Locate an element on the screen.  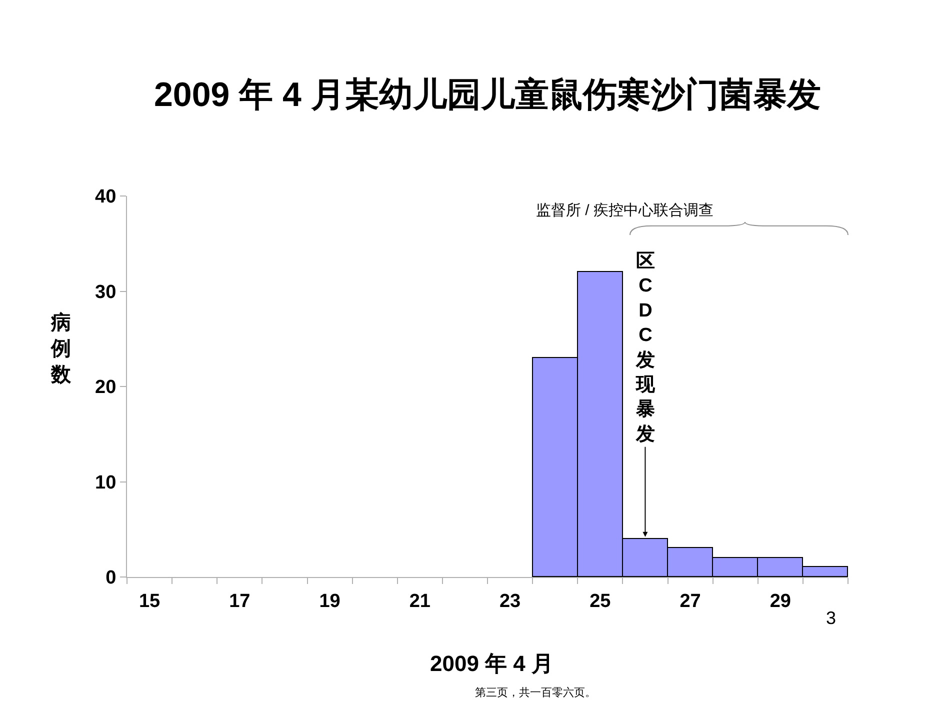
x-tick-label: 23 is located at coordinates (510, 601).